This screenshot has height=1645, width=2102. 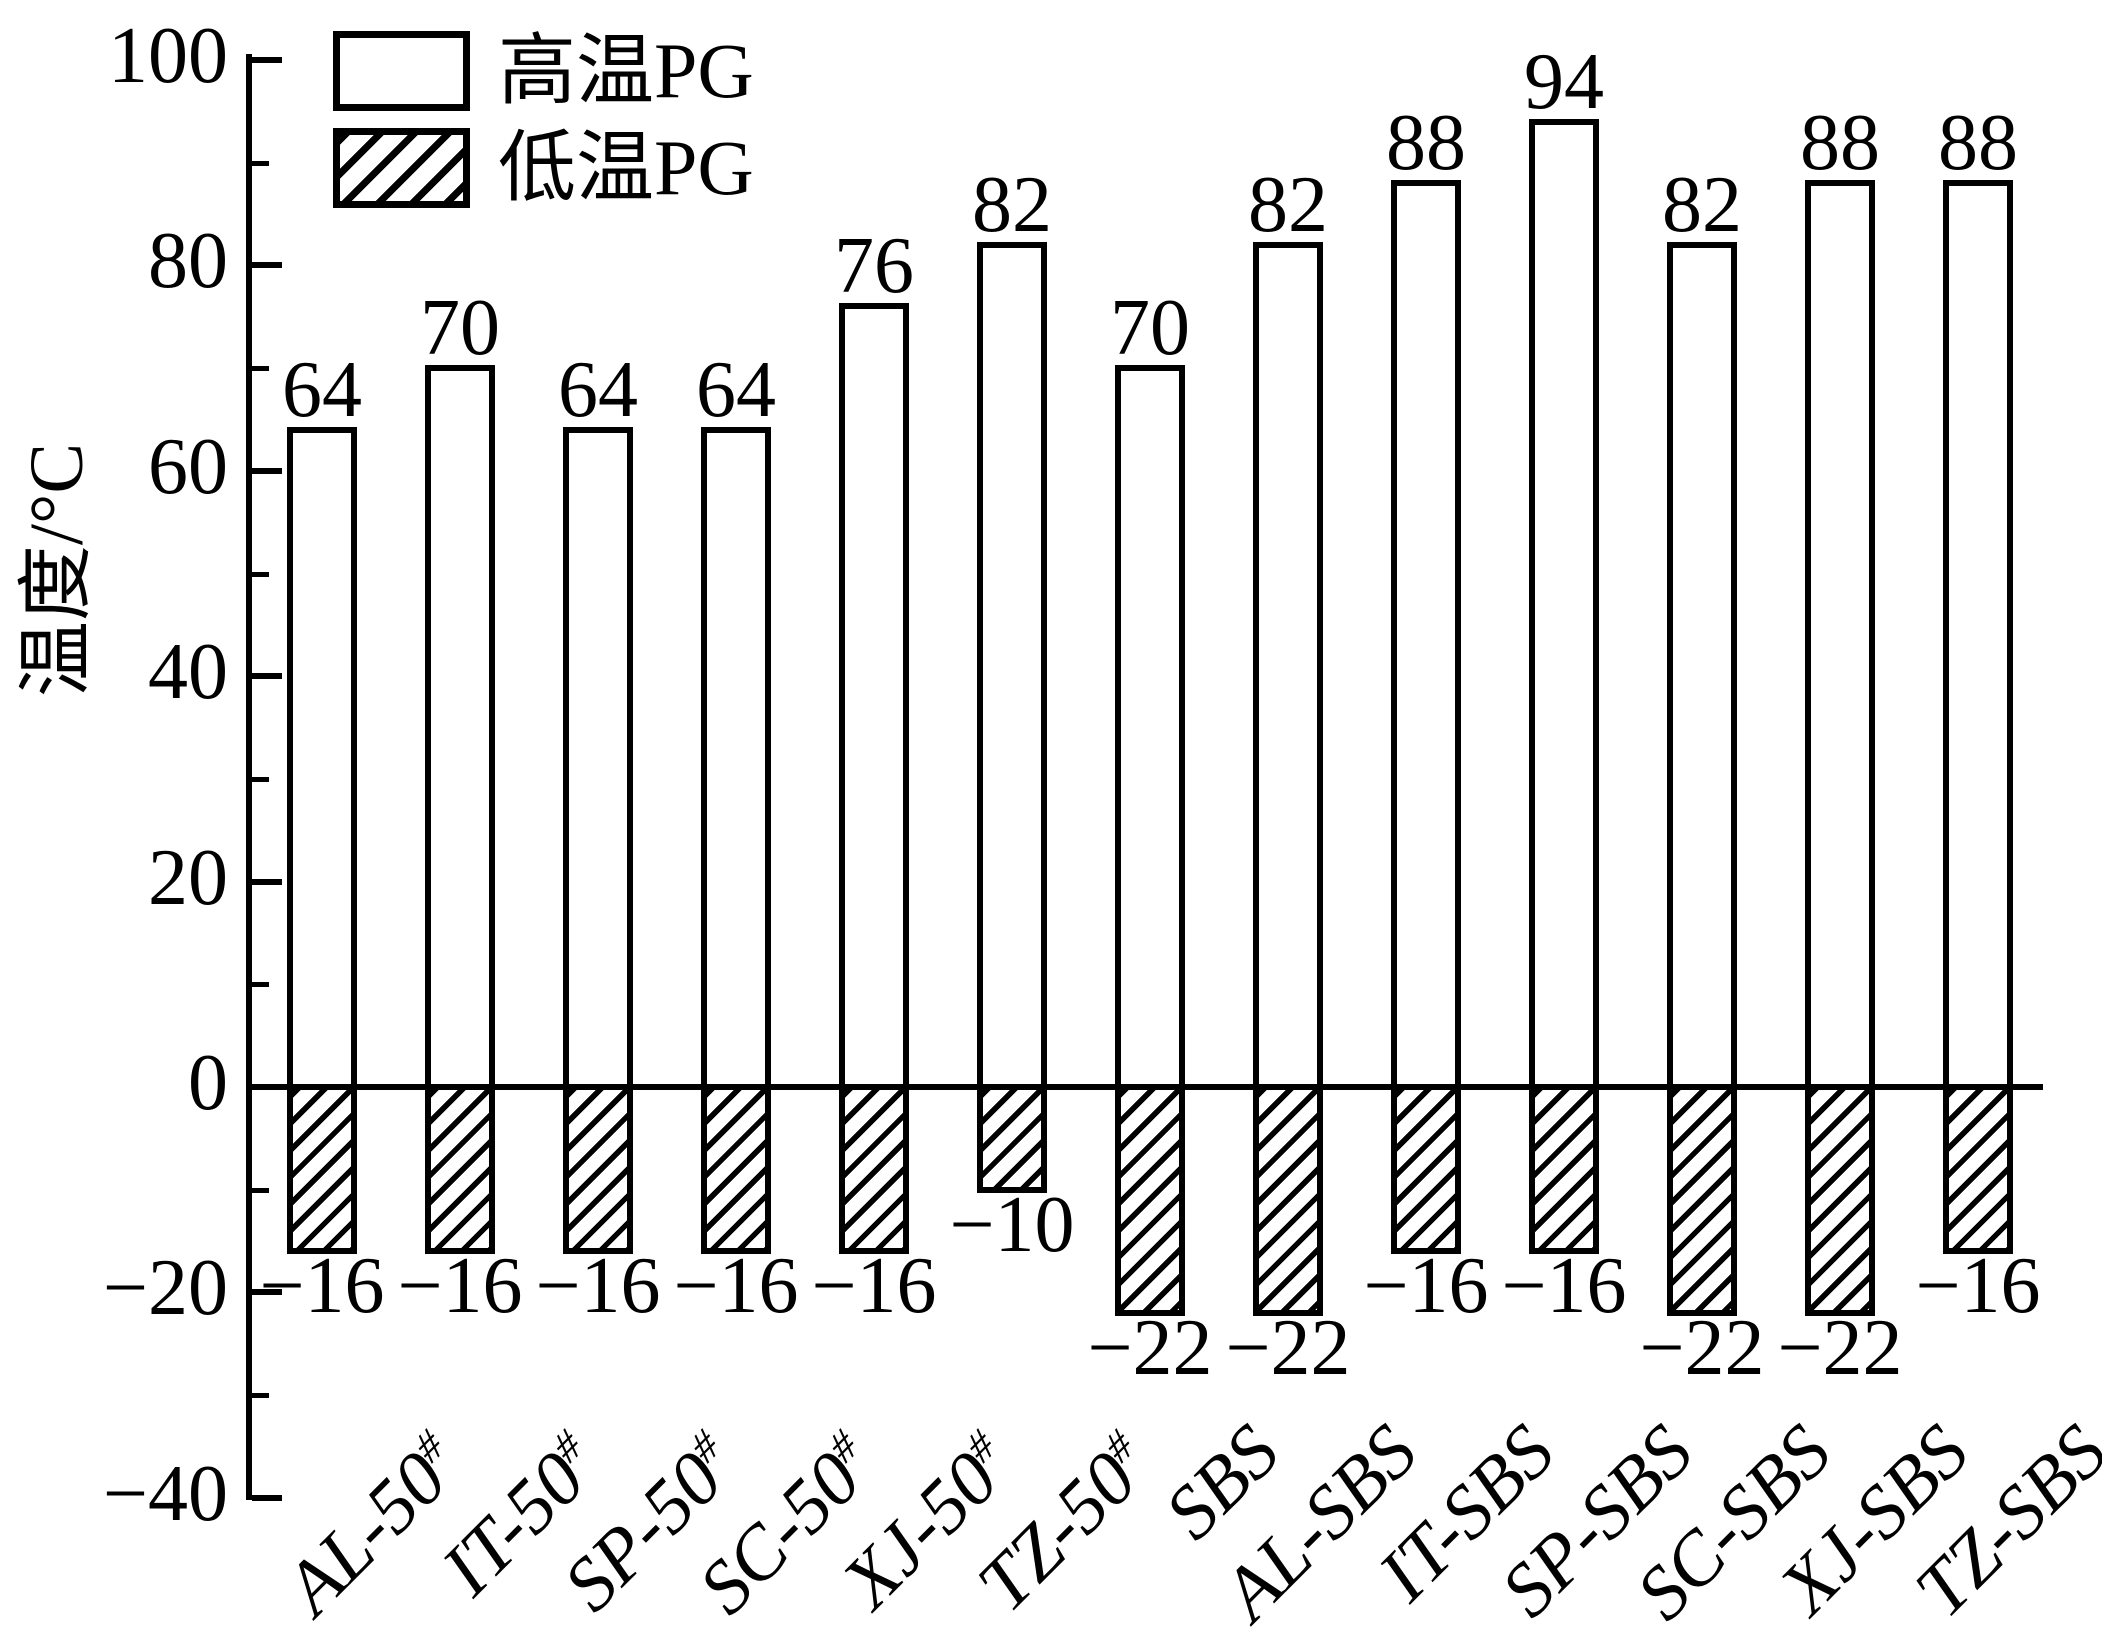 What do you see at coordinates (165, 1288) in the screenshot?
I see `y-tick-label: −20` at bounding box center [165, 1288].